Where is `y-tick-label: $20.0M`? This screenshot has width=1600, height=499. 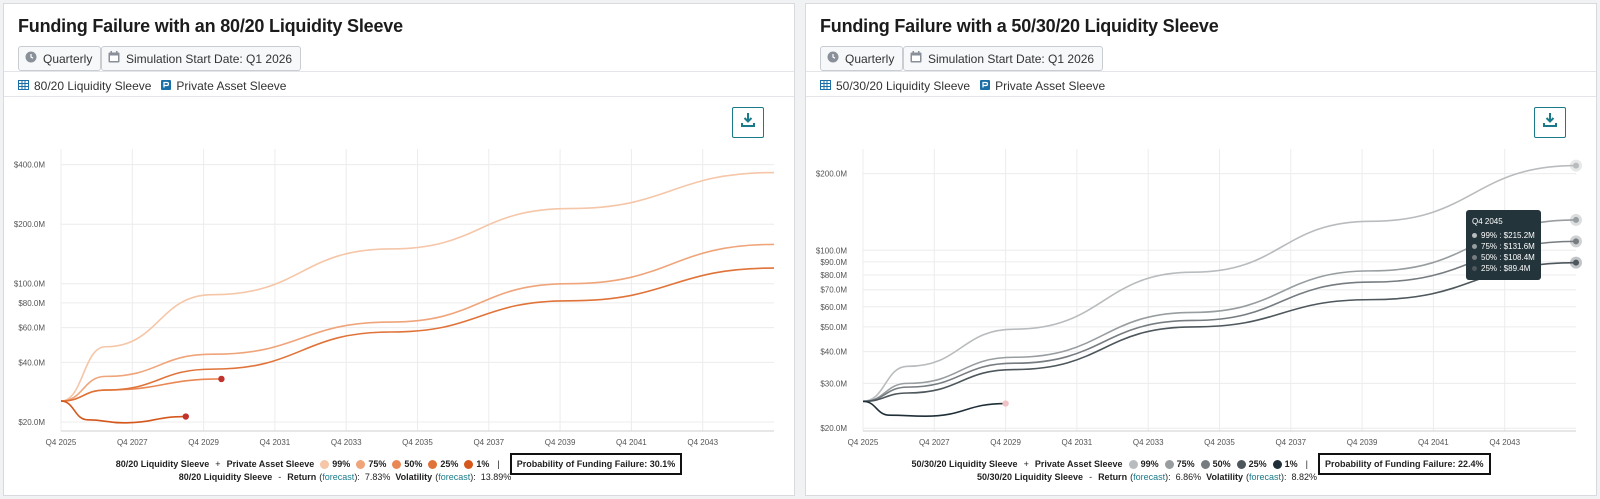 y-tick-label: $20.0M is located at coordinates (833, 428).